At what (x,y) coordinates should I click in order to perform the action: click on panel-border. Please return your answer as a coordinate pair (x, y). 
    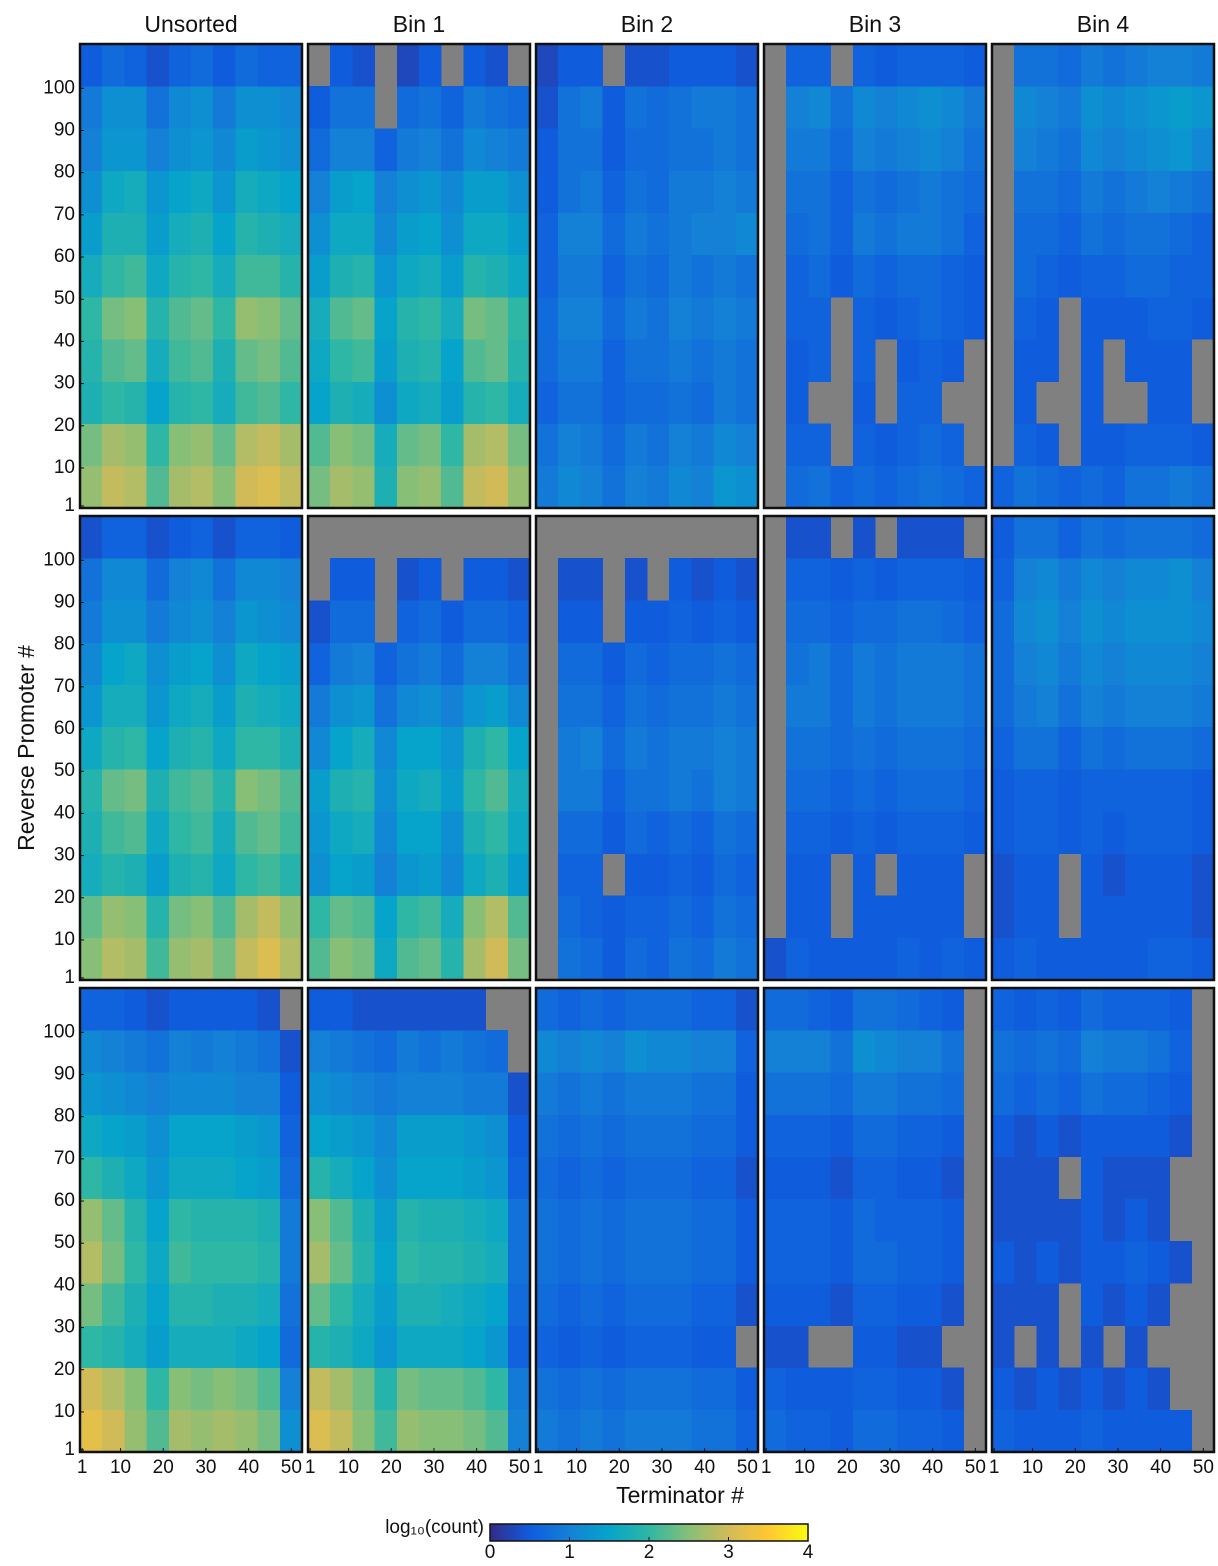
    Looking at the image, I should click on (875, 1220).